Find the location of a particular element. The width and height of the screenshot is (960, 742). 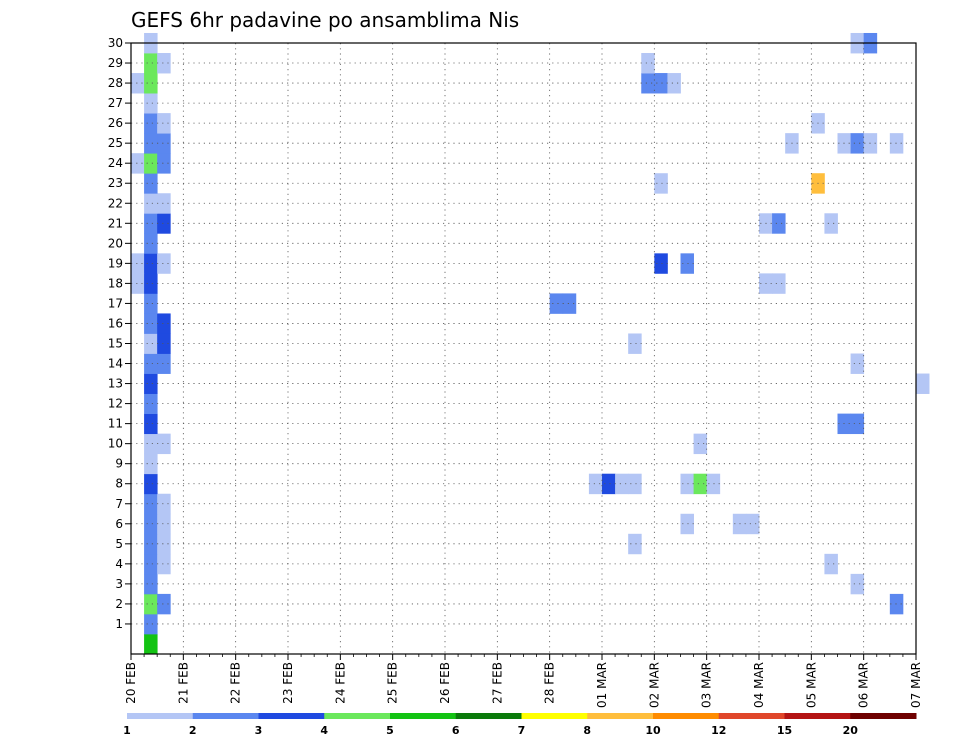

y-tick-label: 20 is located at coordinates (115, 243).